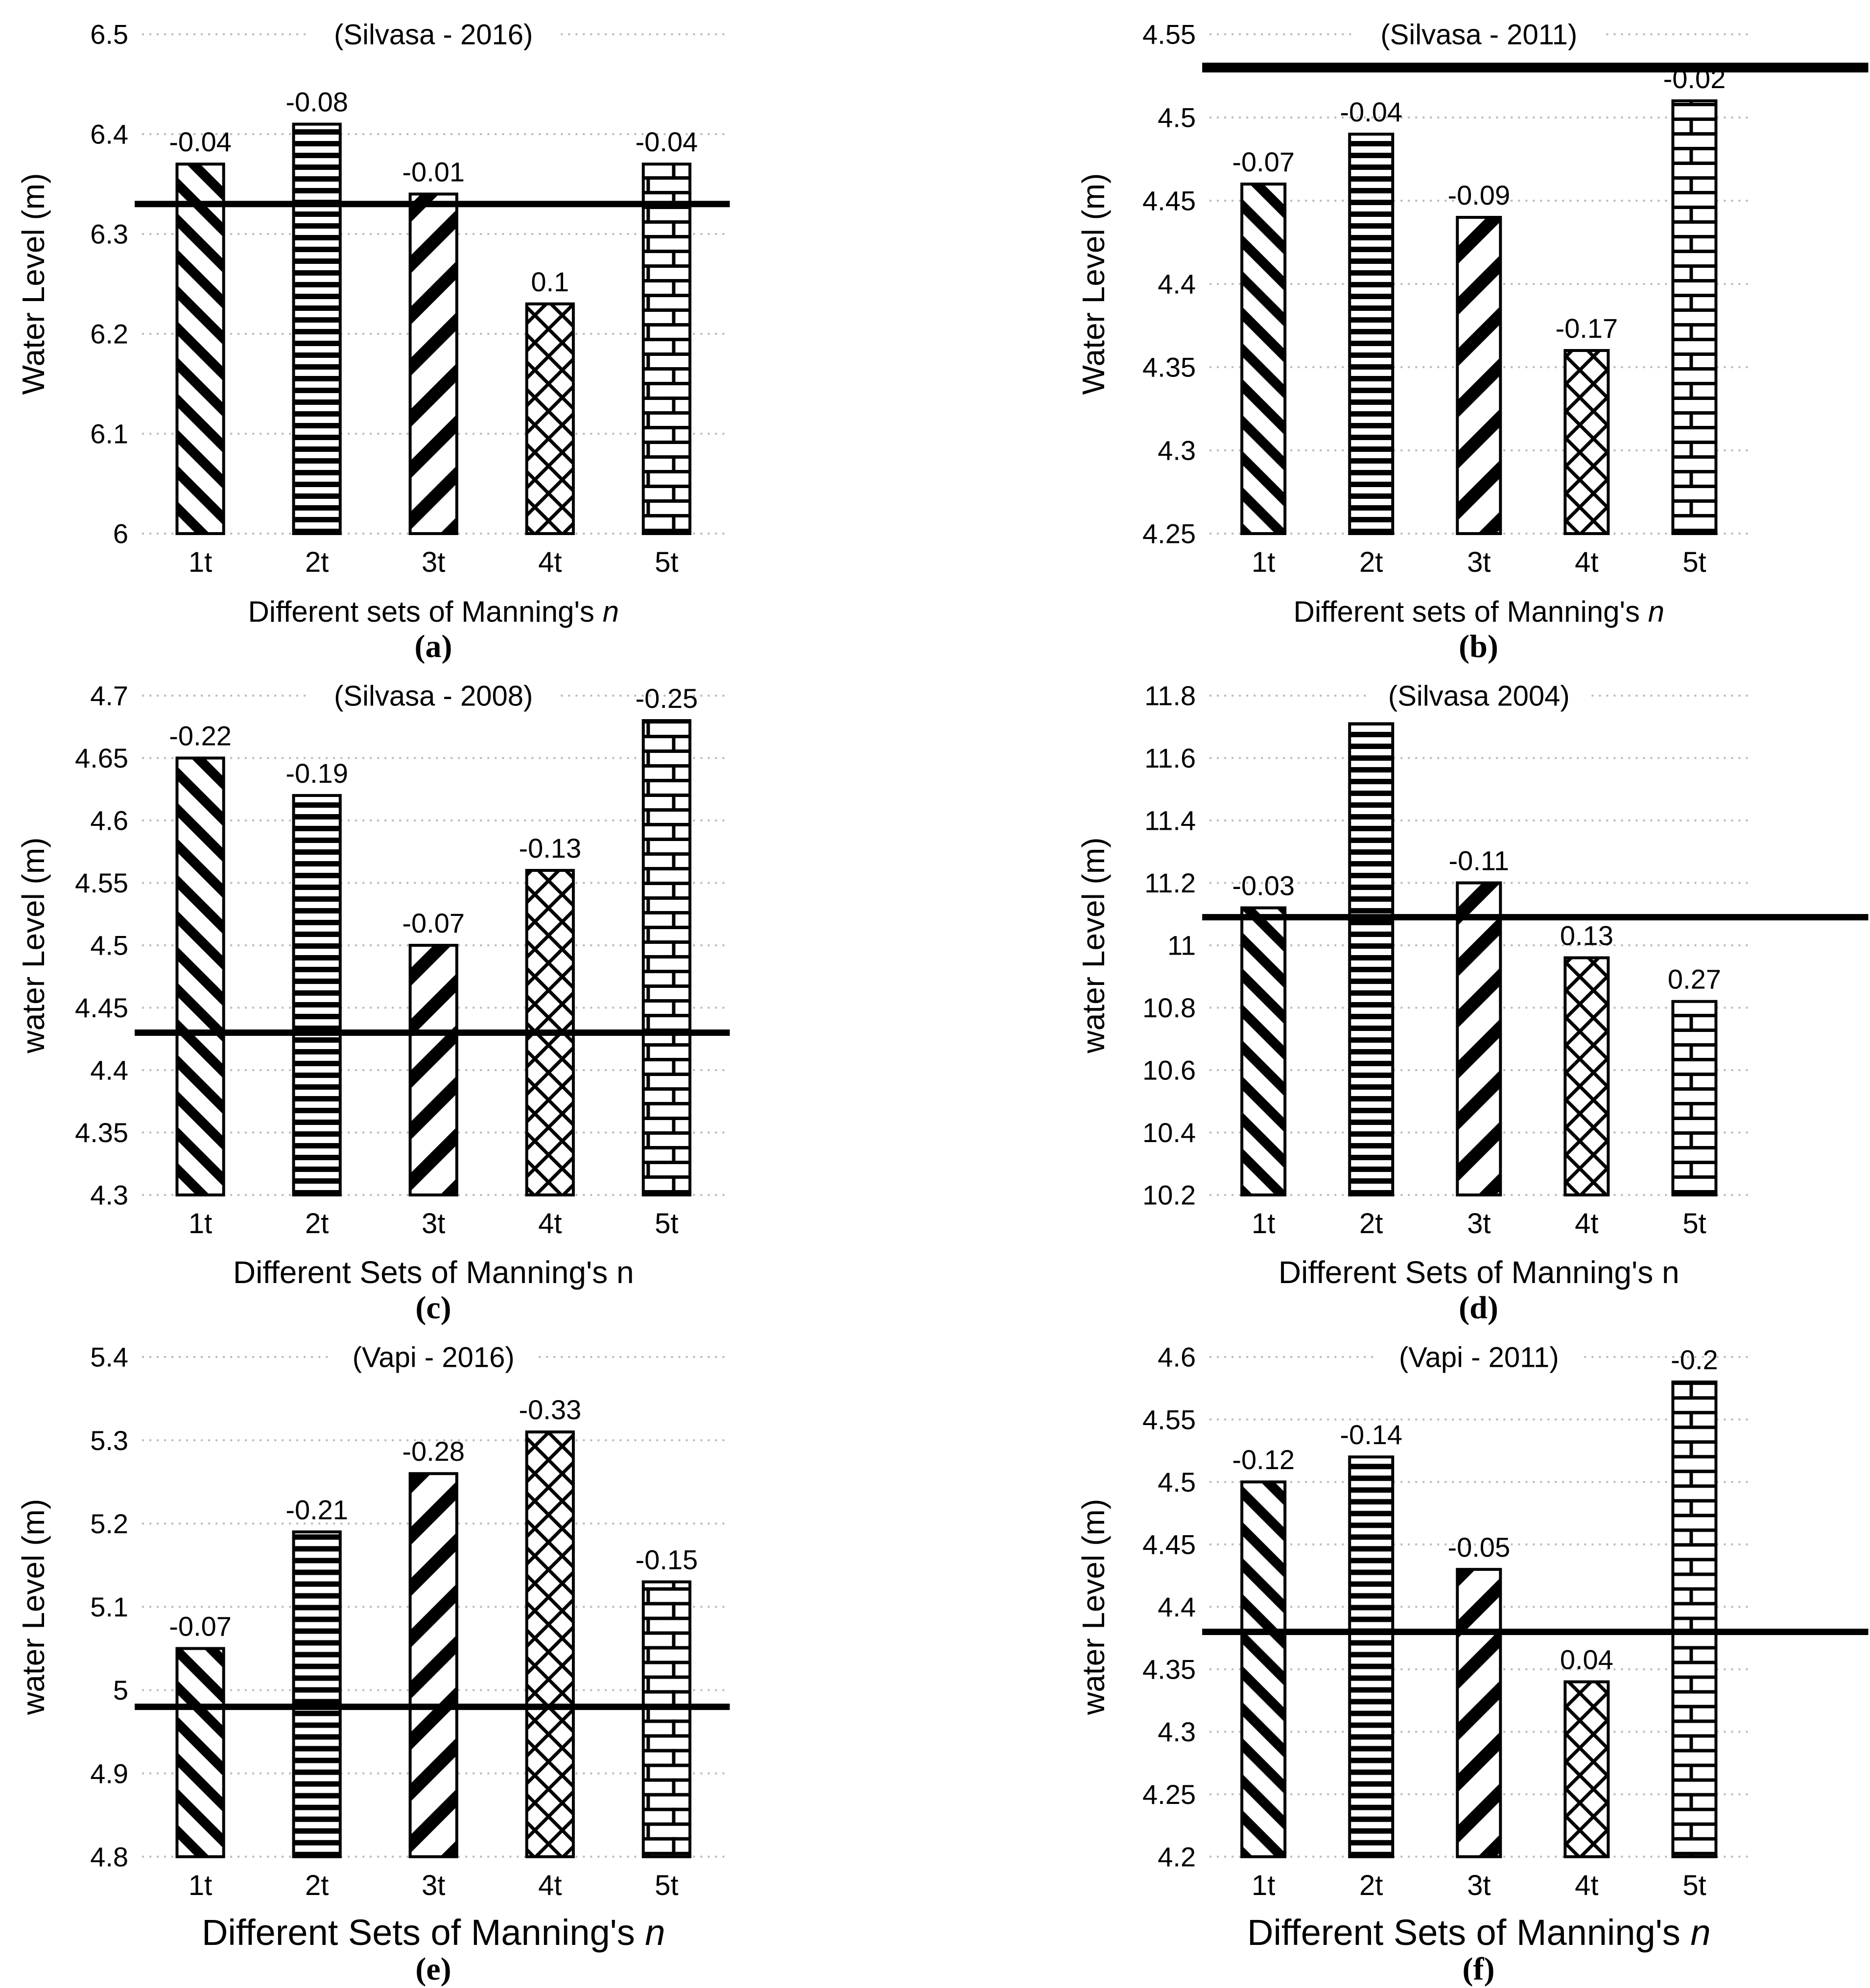  I want to click on bar-label-3t: -0.07, so click(433, 923).